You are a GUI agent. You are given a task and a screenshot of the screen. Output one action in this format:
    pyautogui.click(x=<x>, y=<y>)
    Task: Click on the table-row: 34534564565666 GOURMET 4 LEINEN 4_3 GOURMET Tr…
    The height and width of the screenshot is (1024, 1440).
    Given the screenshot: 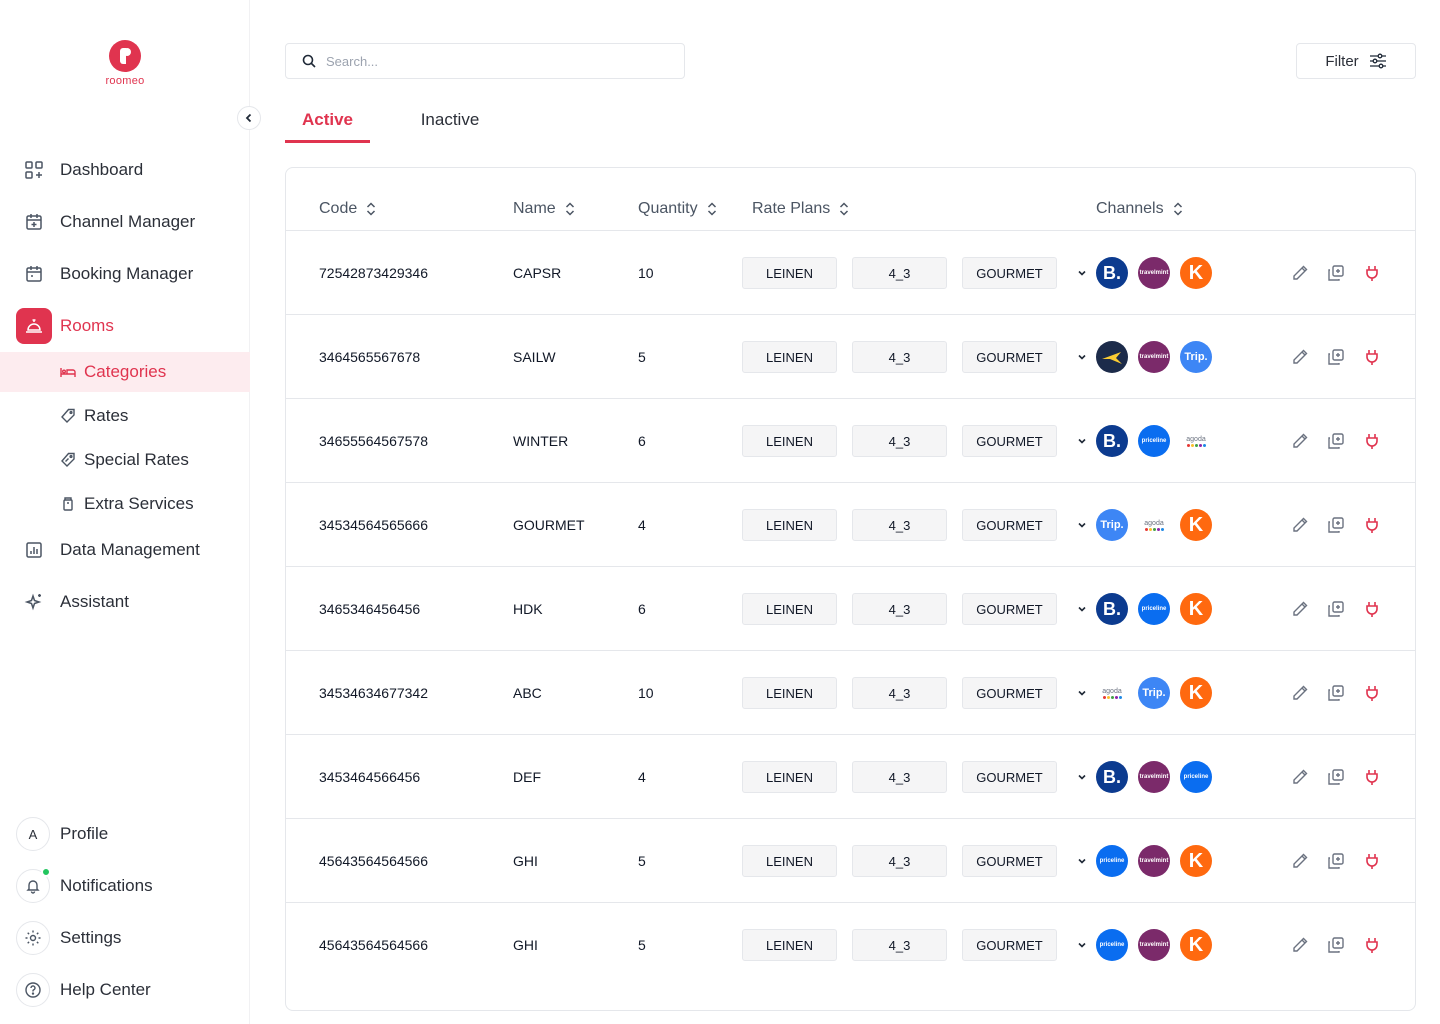 What is the action you would take?
    pyautogui.click(x=850, y=525)
    